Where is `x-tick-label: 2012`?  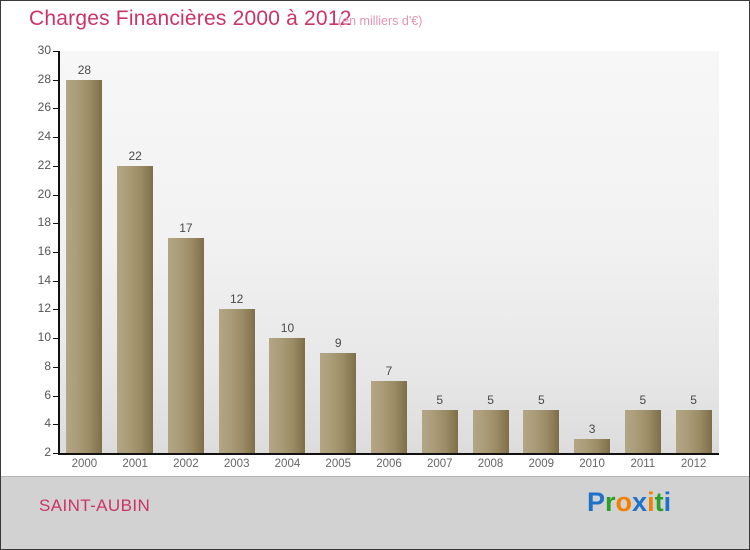 x-tick-label: 2012 is located at coordinates (693, 464).